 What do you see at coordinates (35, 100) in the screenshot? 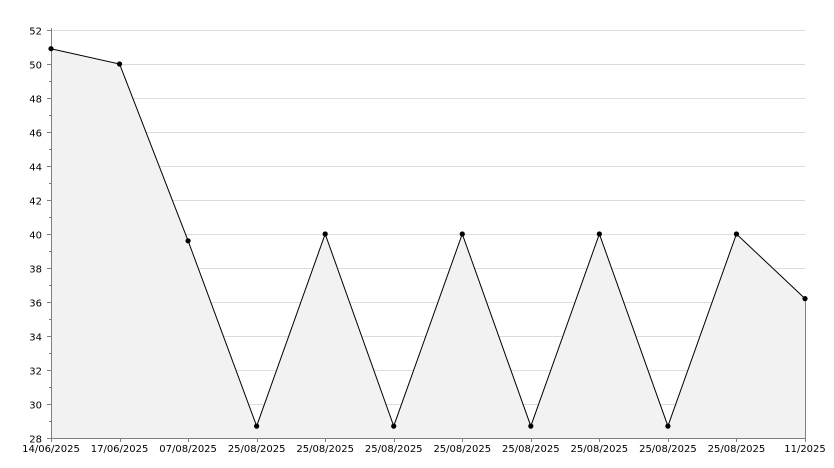
I see `y-tick-label: 48` at bounding box center [35, 100].